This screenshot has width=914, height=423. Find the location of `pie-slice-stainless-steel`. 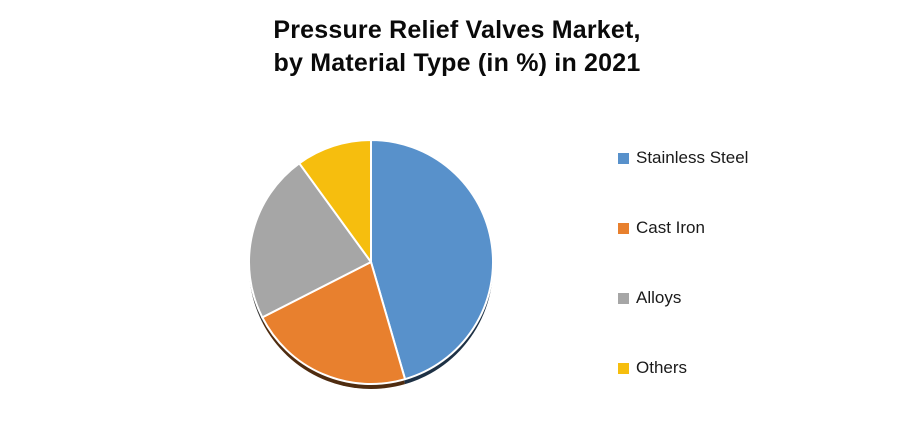

pie-slice-stainless-steel is located at coordinates (432, 260).